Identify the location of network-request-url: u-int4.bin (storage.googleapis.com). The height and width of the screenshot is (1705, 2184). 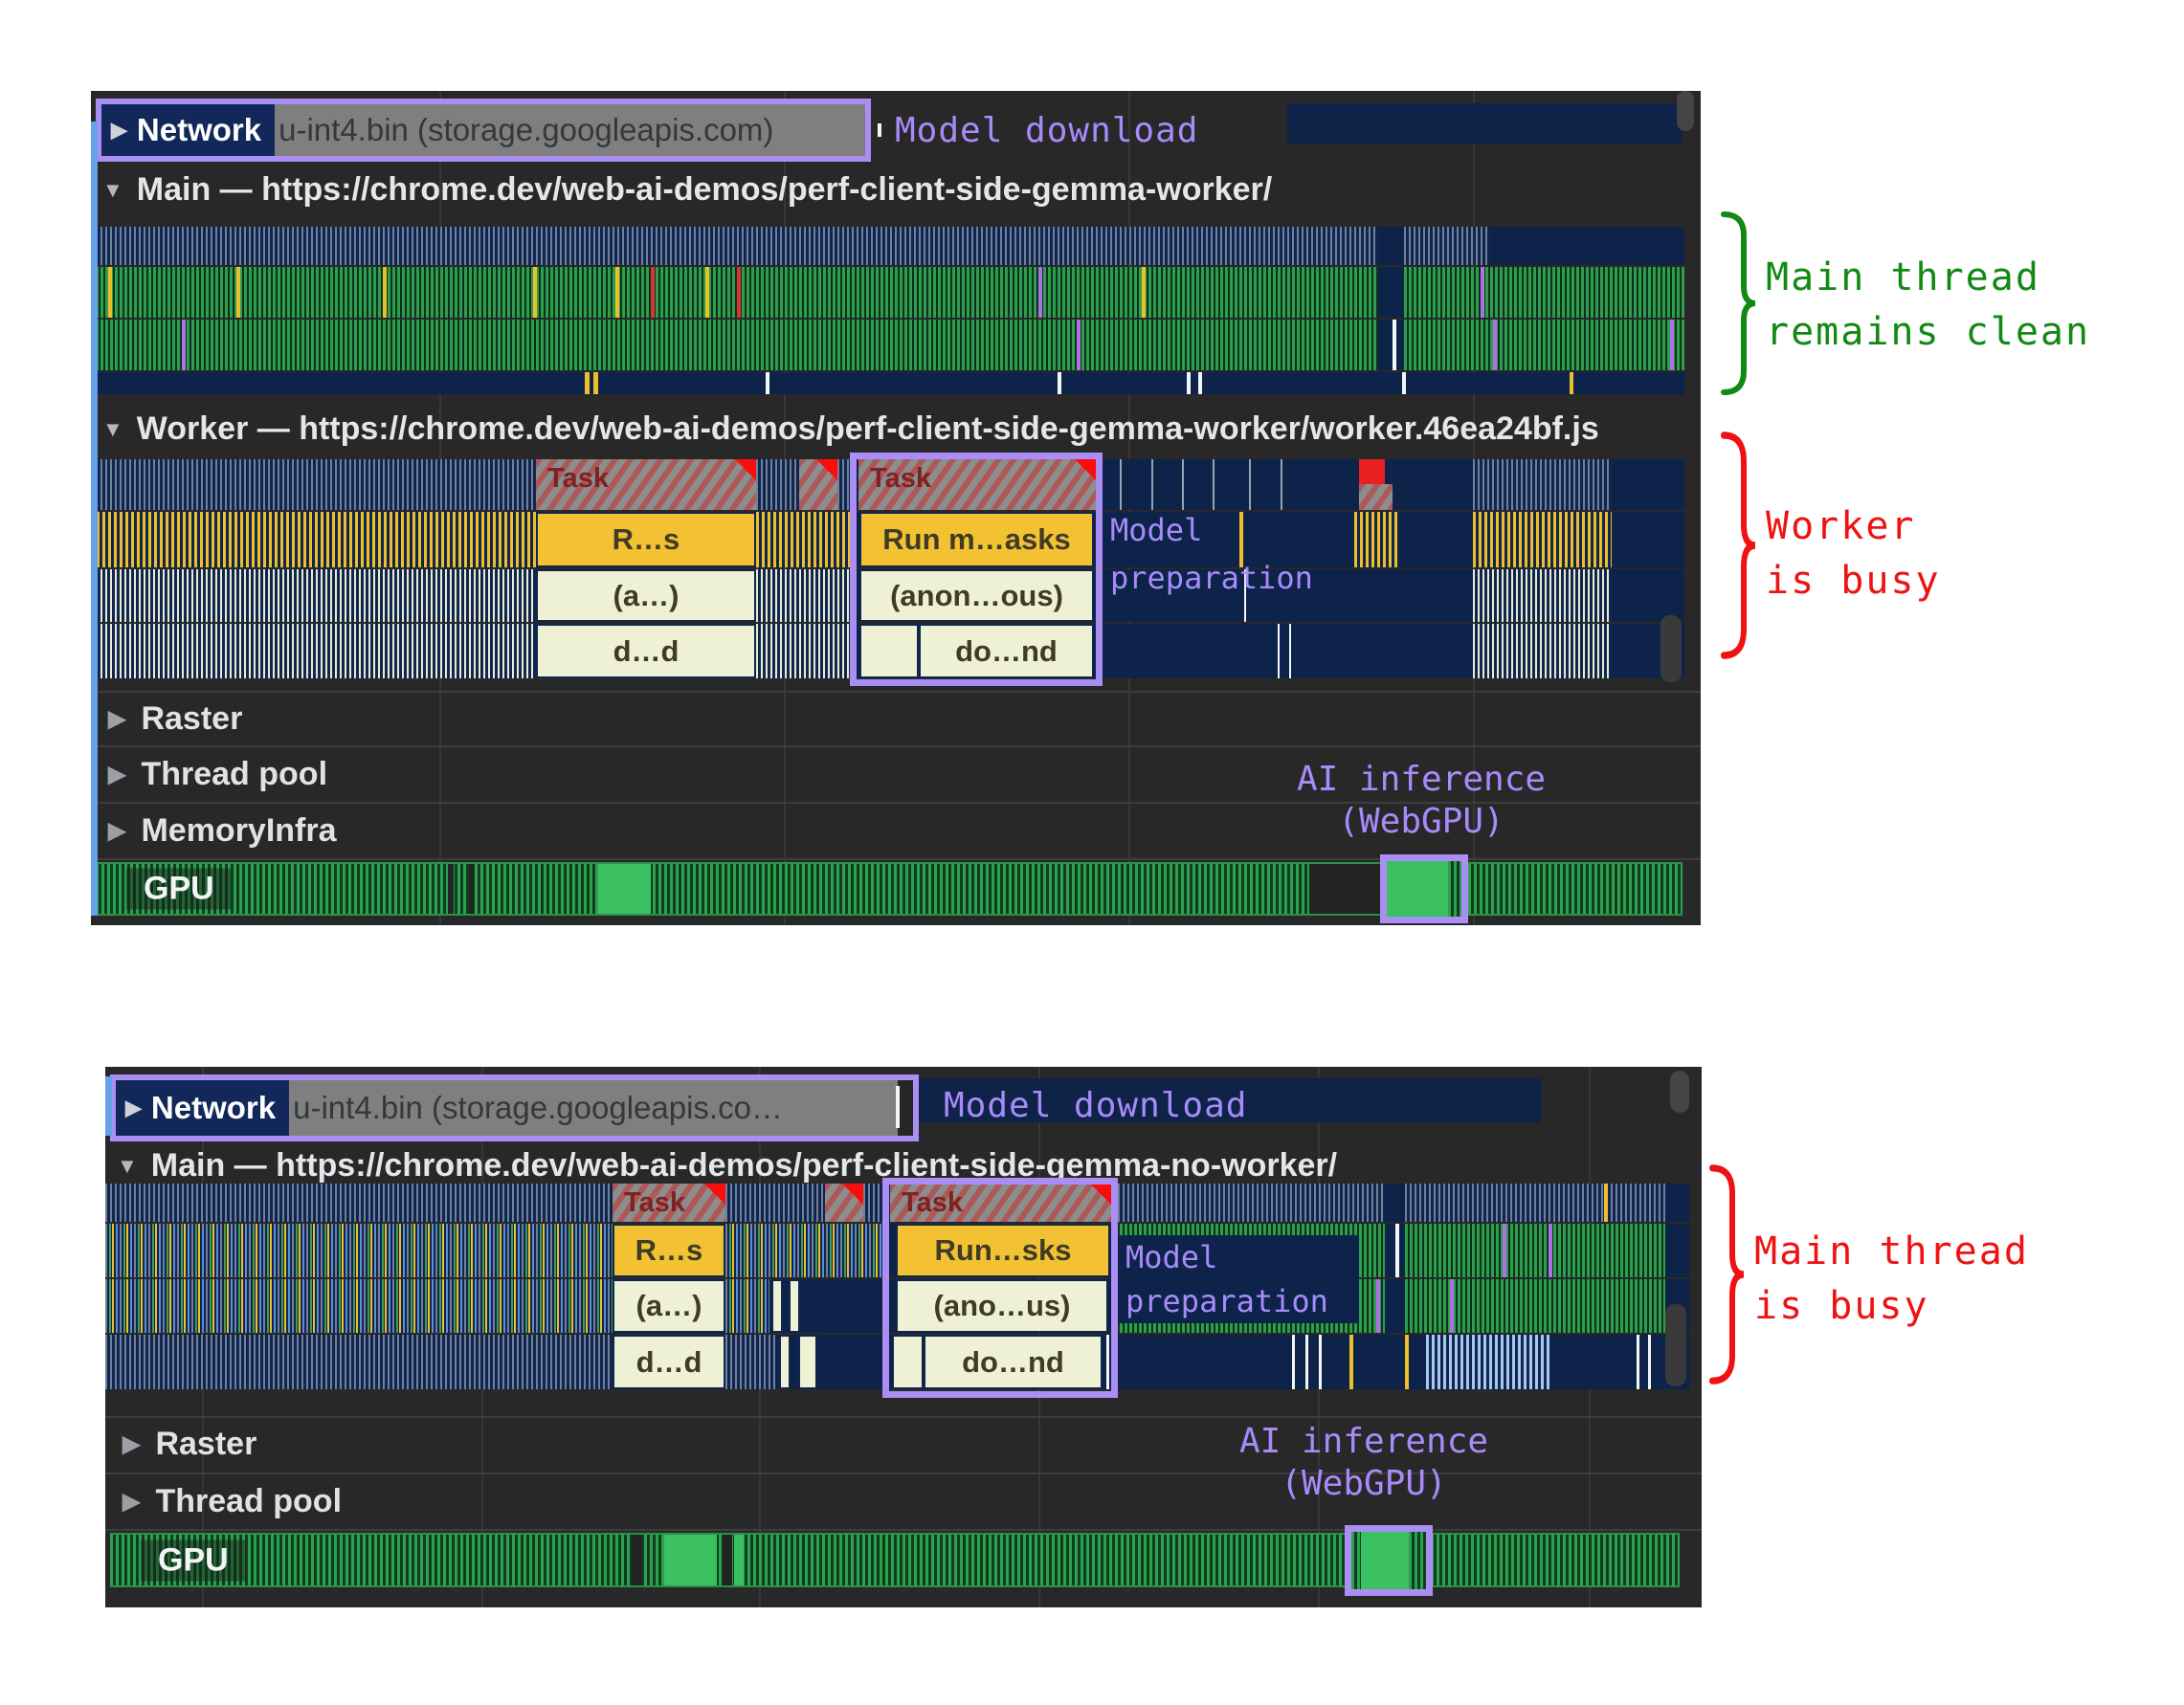
(526, 129).